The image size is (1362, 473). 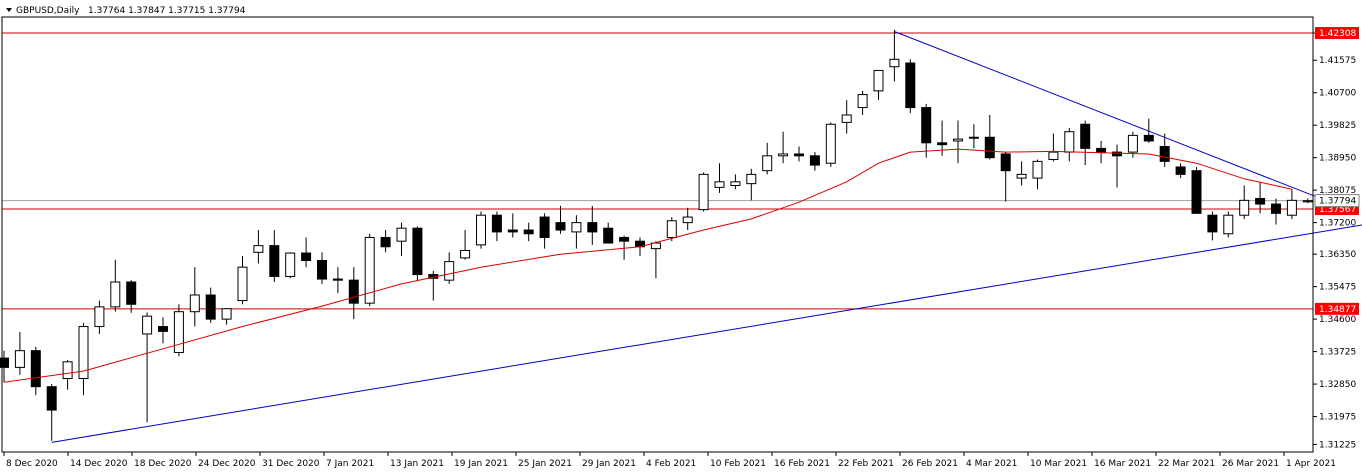 I want to click on x-tick-label: 4 Feb 2021, so click(x=671, y=464).